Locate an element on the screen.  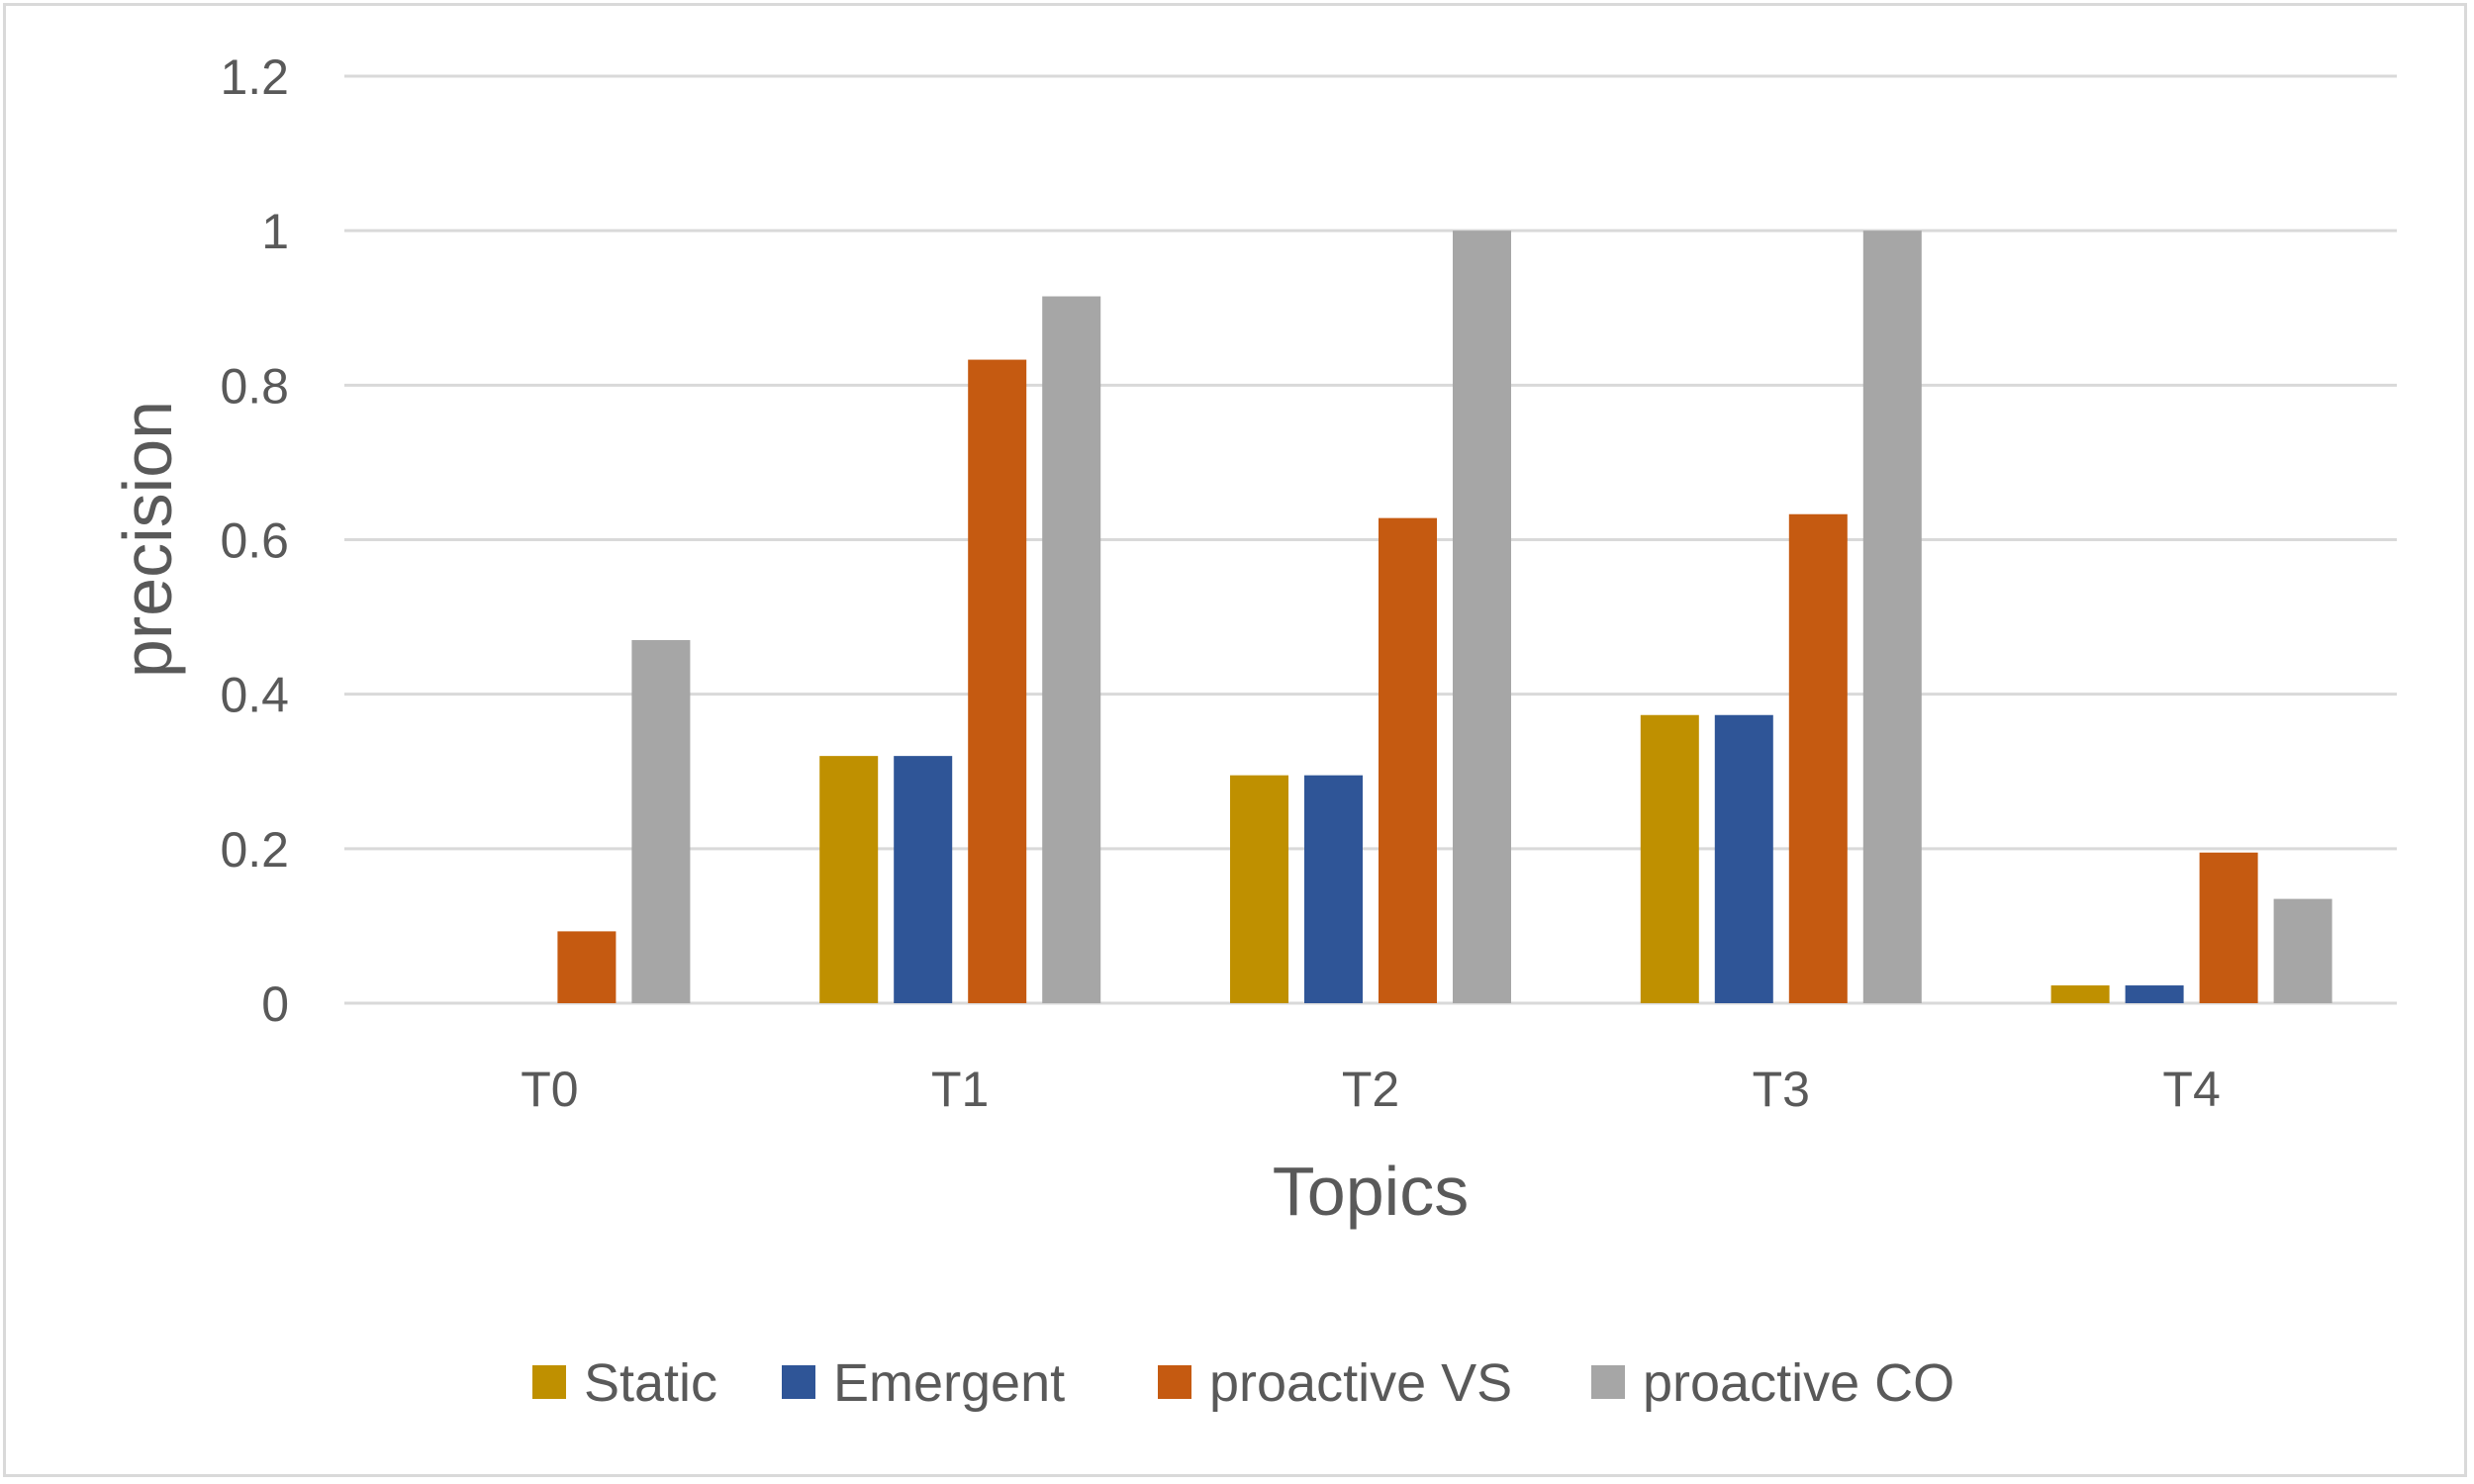
bar-proactive-co-t1 is located at coordinates (1072, 650).